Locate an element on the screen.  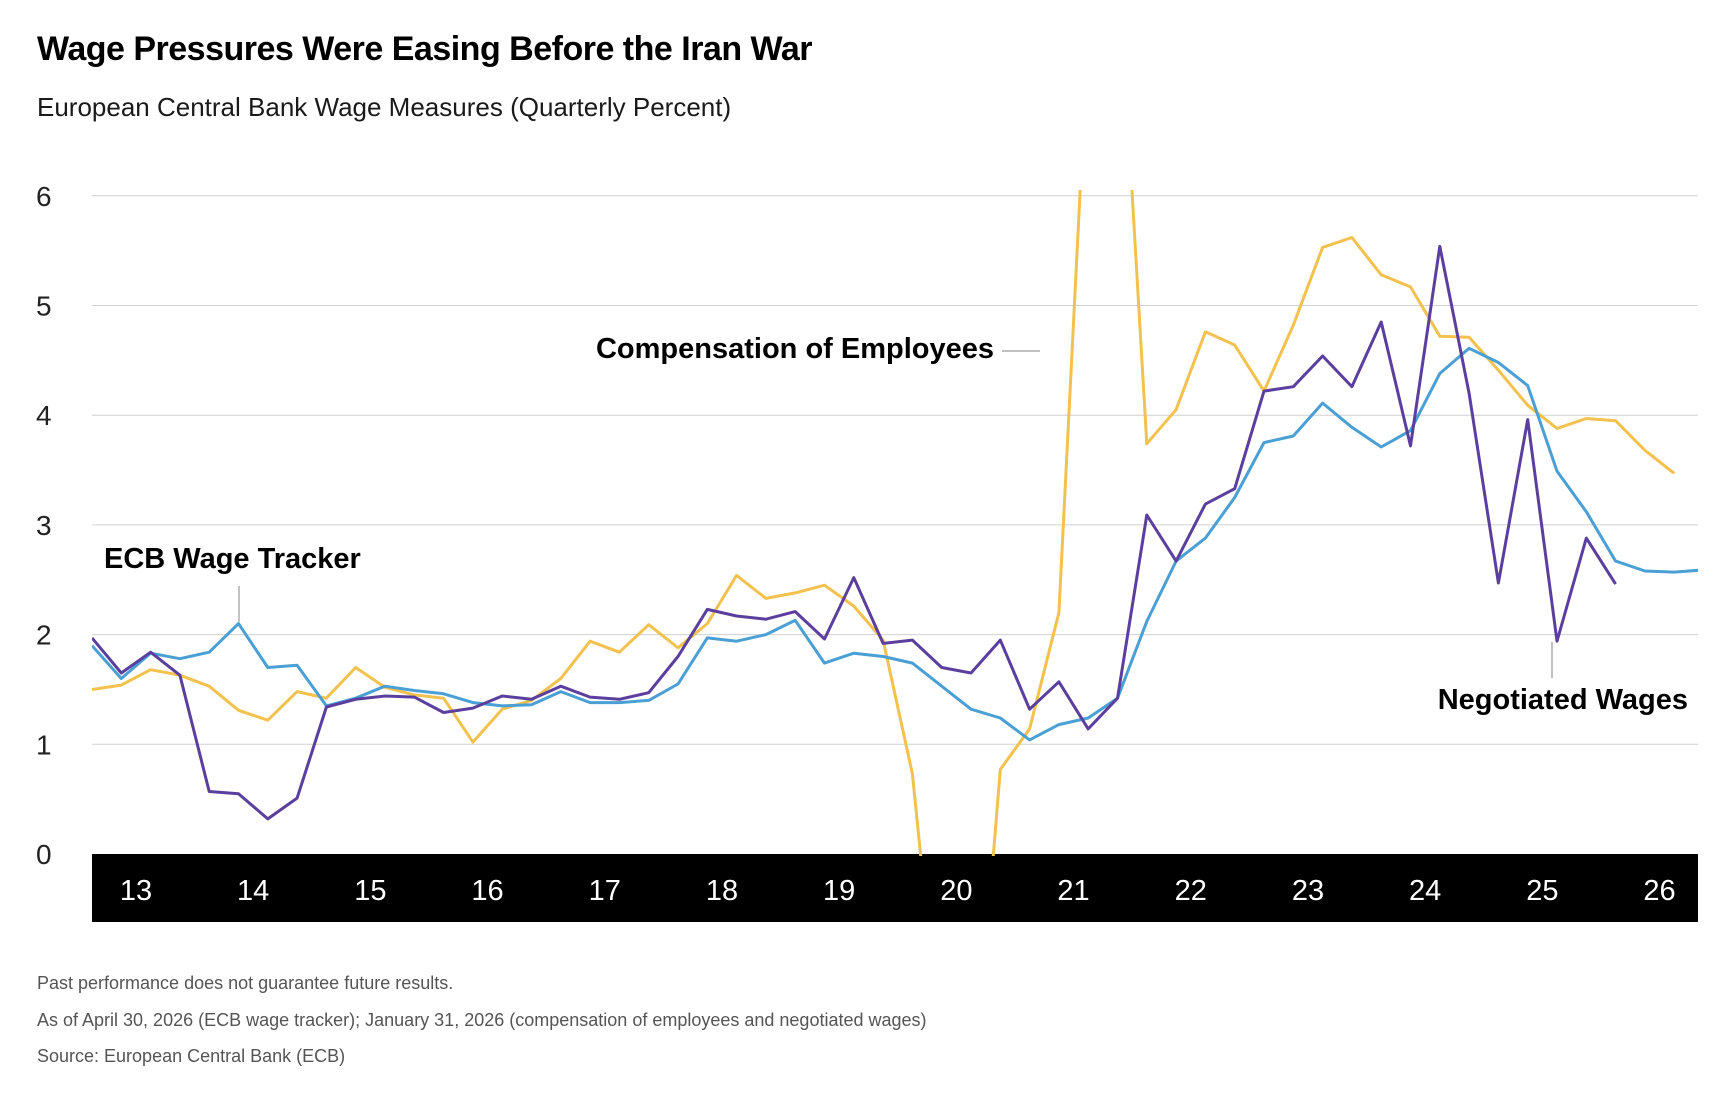
y-tick-label: 1 is located at coordinates (44, 744).